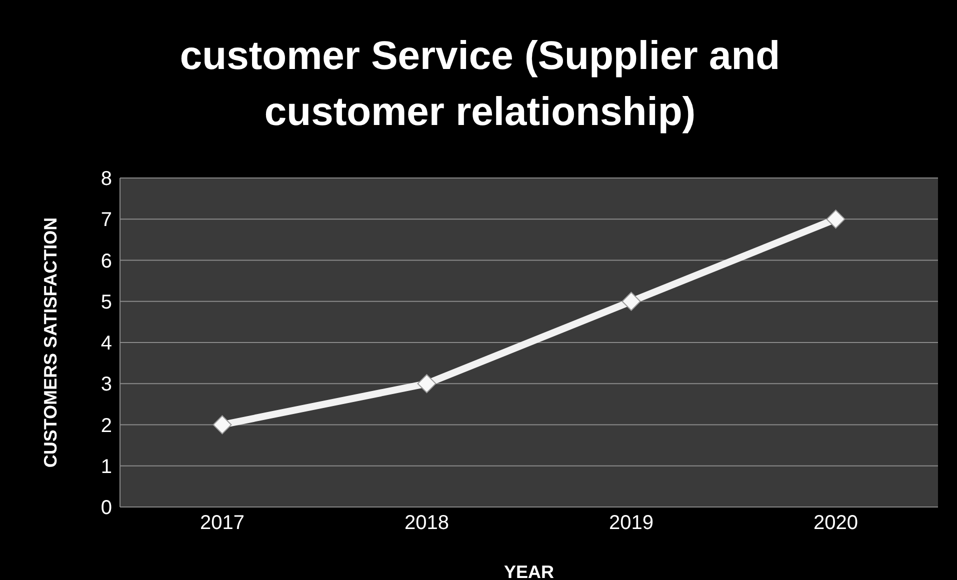 The width and height of the screenshot is (957, 580). I want to click on y-tick-label: 6, so click(106, 261).